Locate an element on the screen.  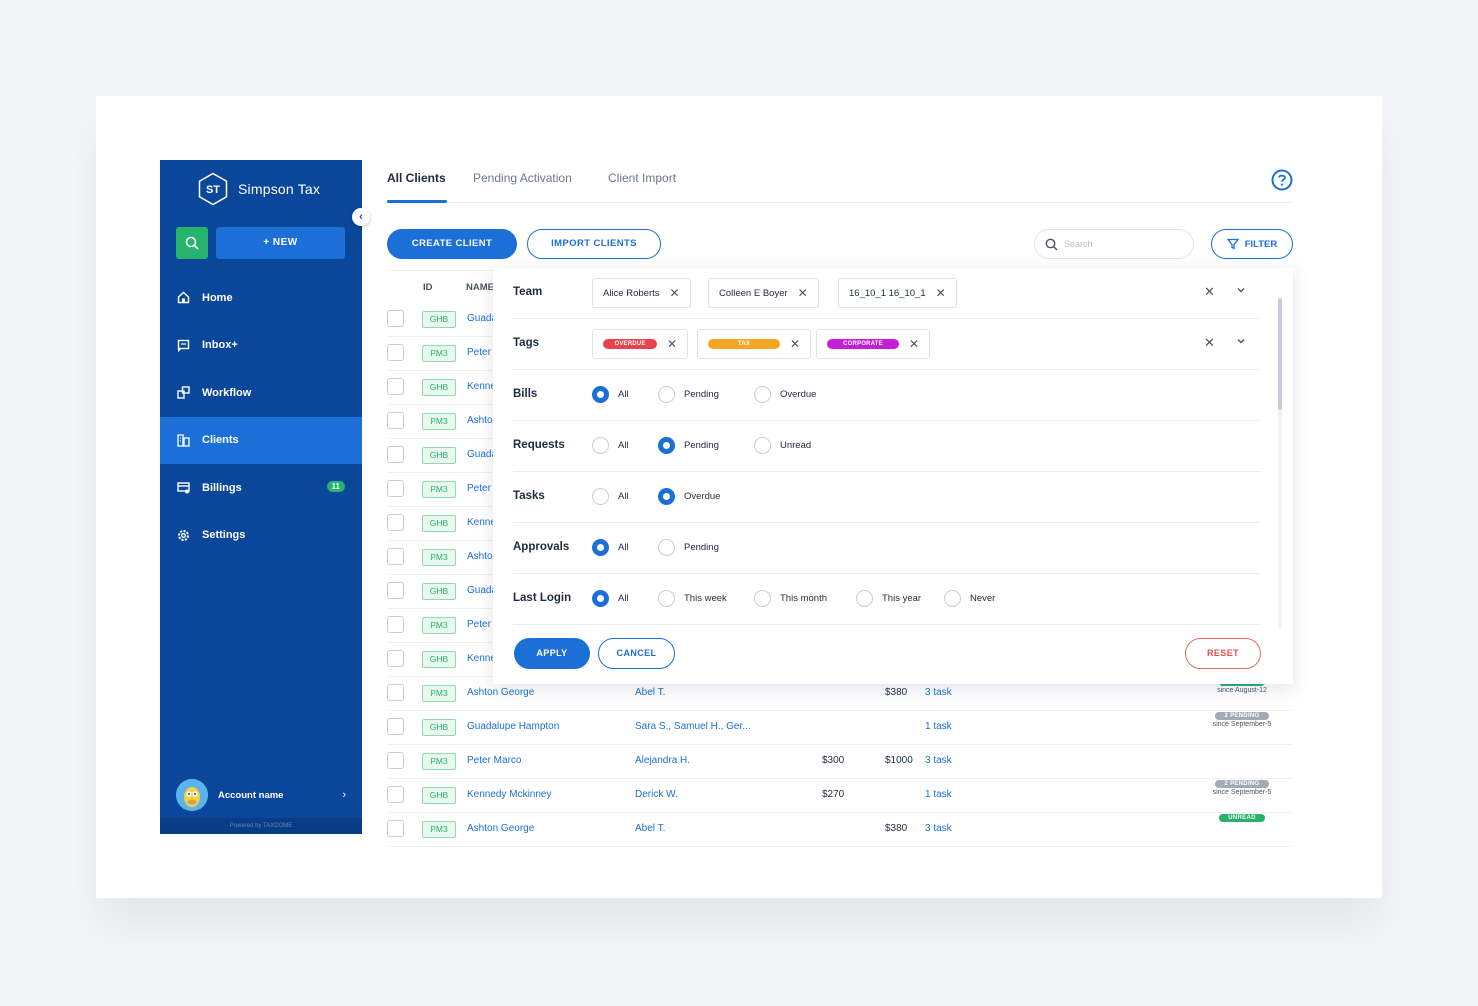
tab-client-import: Client Import is located at coordinates (642, 178).